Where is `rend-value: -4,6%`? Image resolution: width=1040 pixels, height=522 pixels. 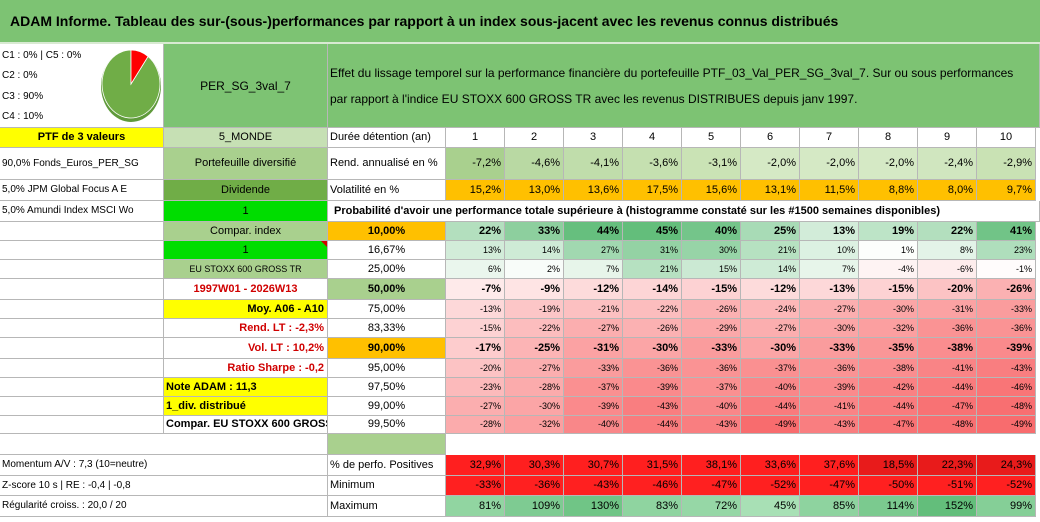 rend-value: -4,6% is located at coordinates (534, 164).